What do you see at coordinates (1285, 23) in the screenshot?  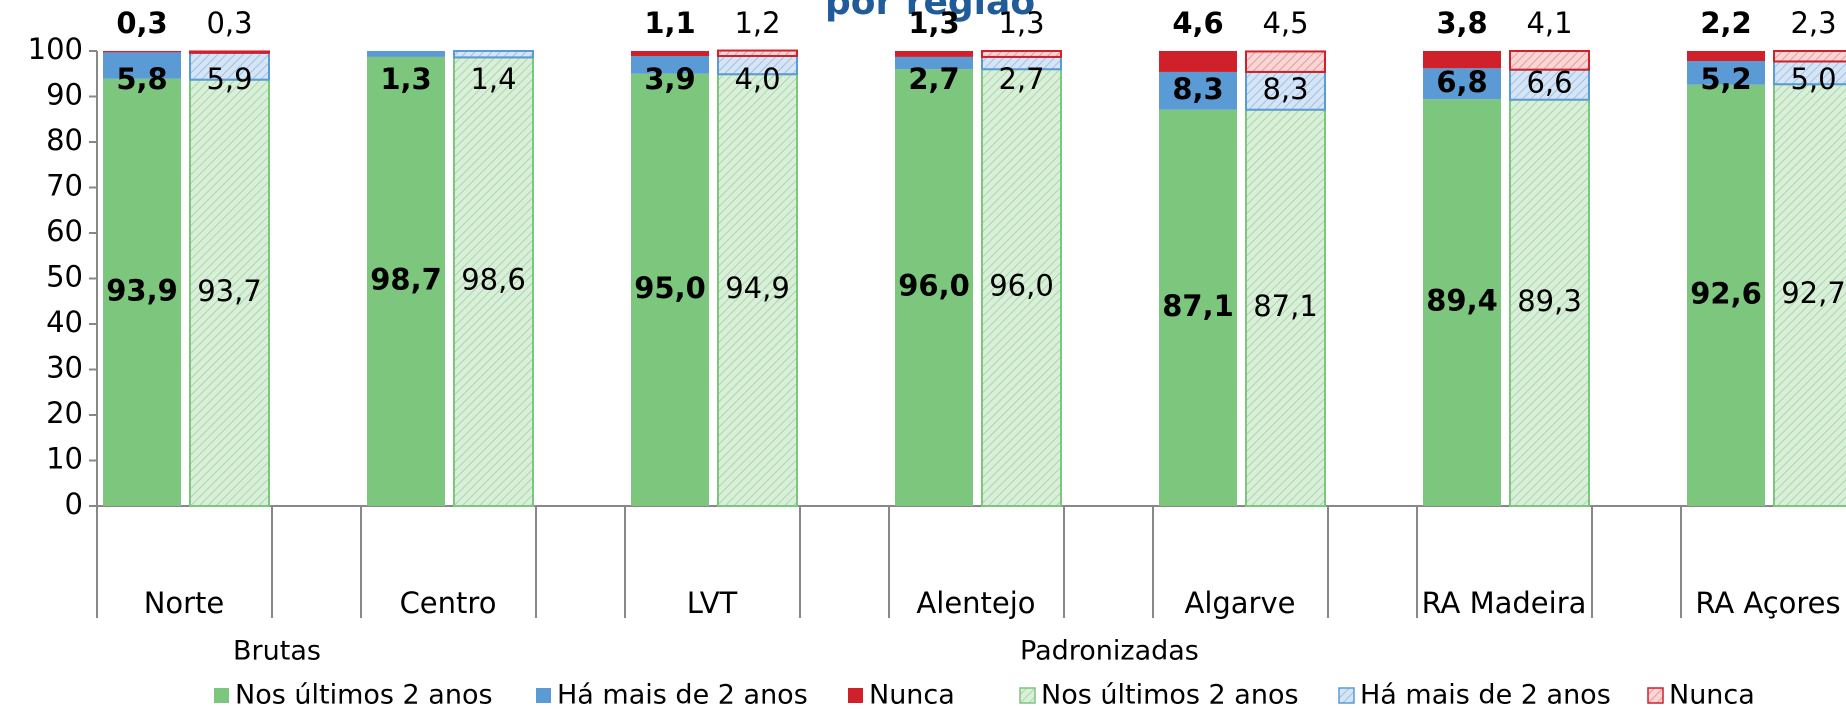 I see `value-label: 4,5` at bounding box center [1285, 23].